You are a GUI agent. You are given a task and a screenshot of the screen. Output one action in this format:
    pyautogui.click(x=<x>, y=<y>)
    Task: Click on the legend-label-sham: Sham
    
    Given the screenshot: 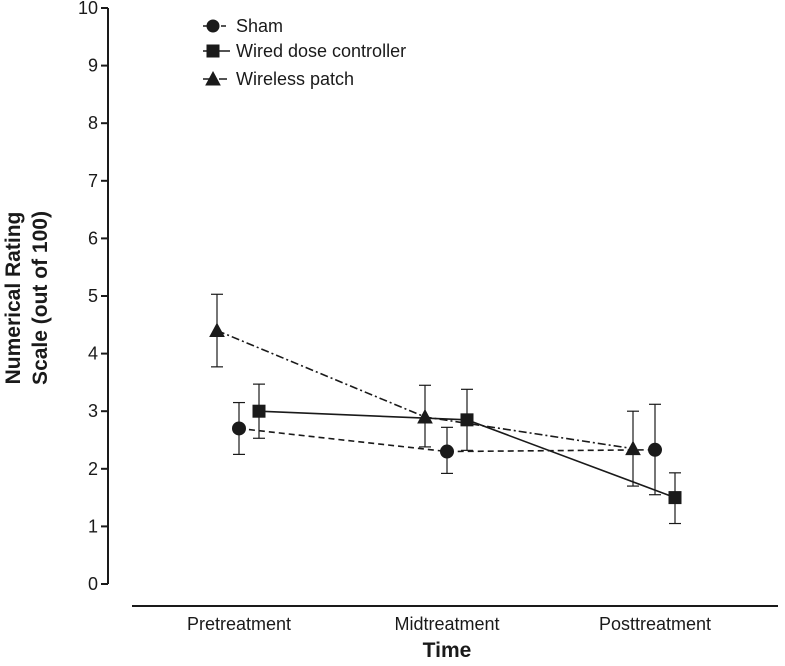 What is the action you would take?
    pyautogui.click(x=259, y=26)
    